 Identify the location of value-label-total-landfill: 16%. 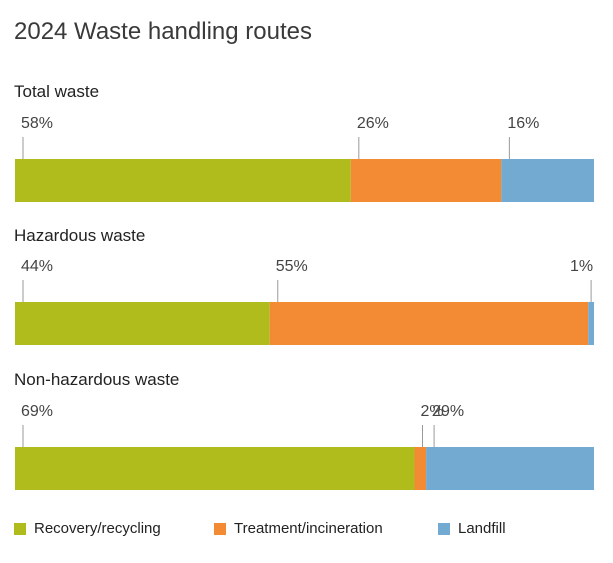
(523, 123).